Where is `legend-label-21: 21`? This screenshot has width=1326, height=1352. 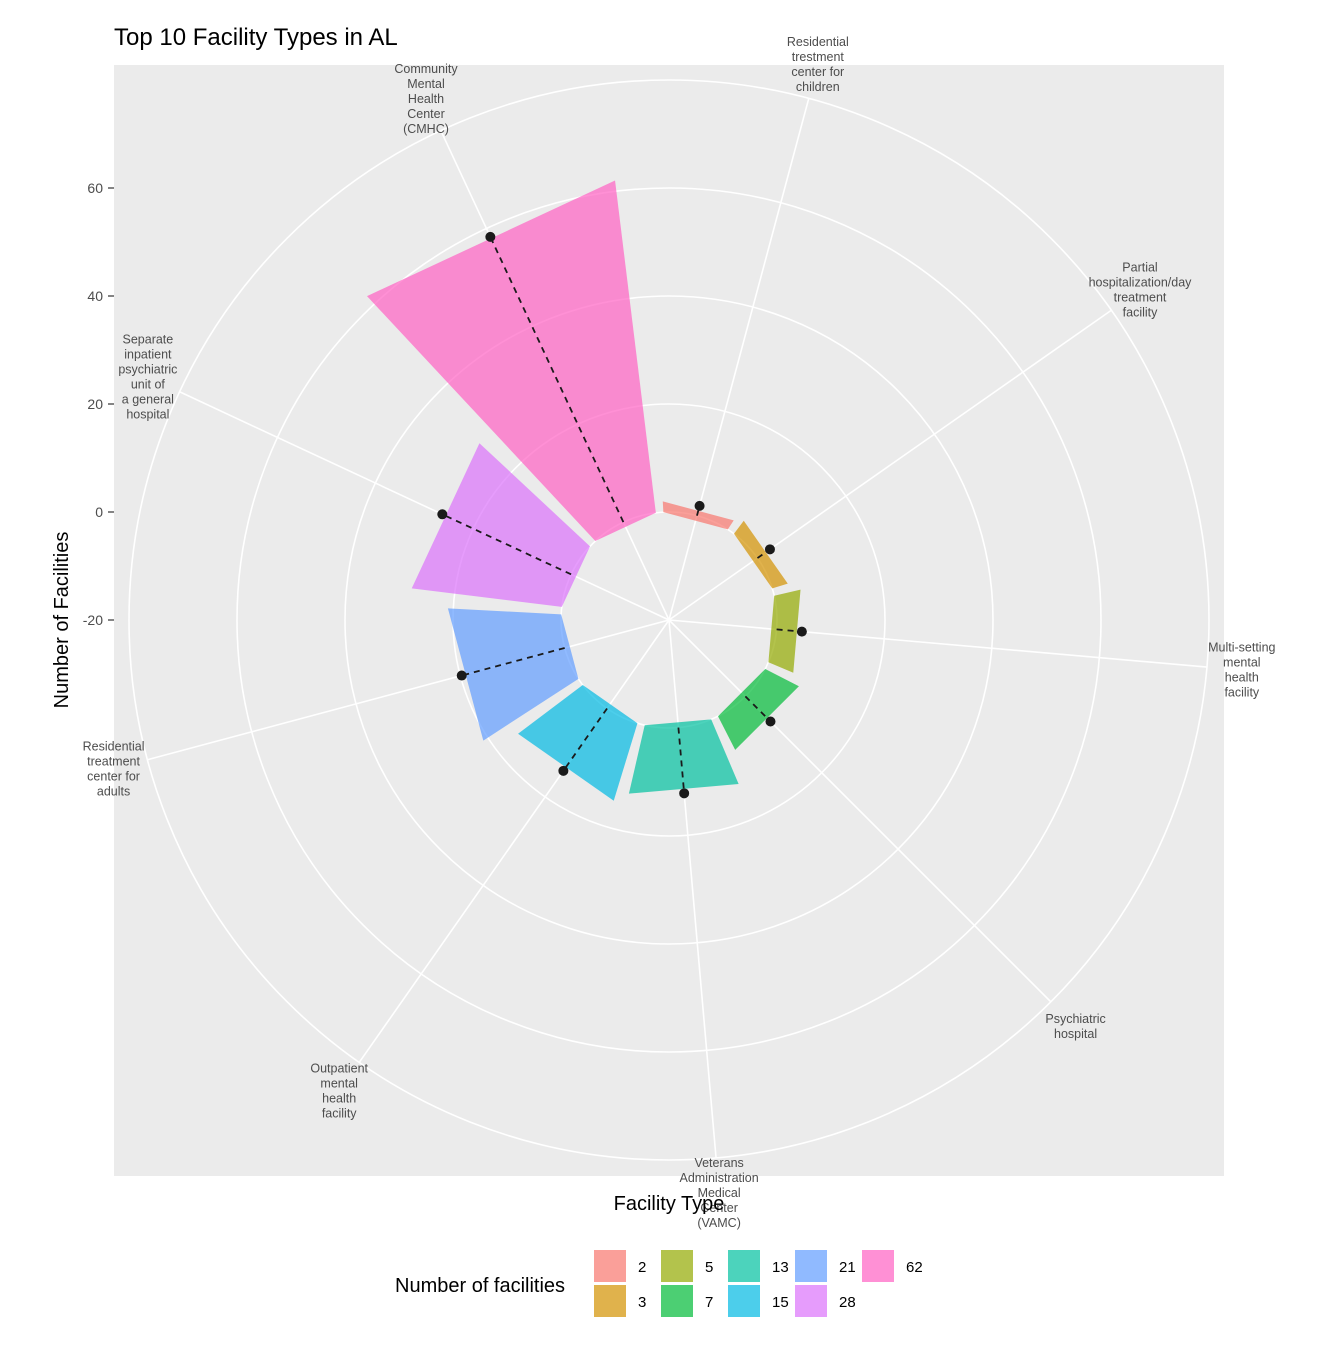
legend-label-21: 21 is located at coordinates (847, 1267).